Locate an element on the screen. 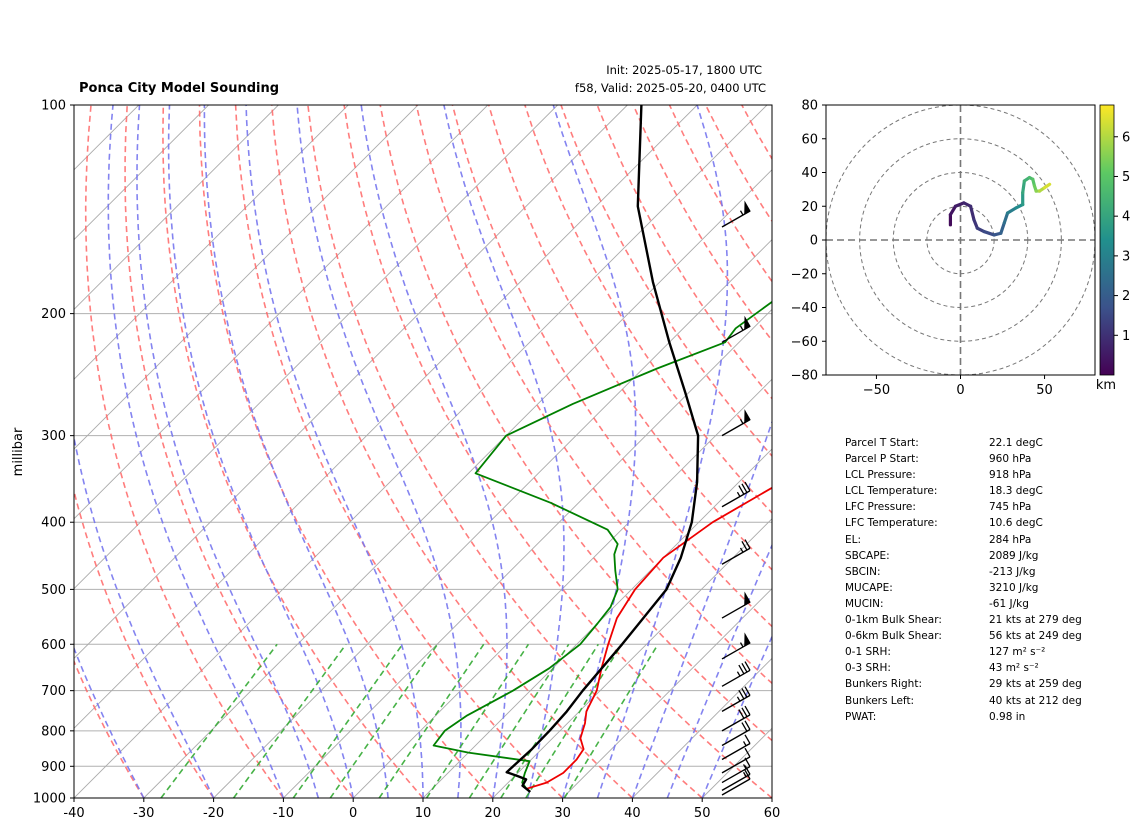  hodograph-axes: −50 0 50 −80 −60 −40 −20 0 20 40 60 80 is located at coordinates (922, 249).